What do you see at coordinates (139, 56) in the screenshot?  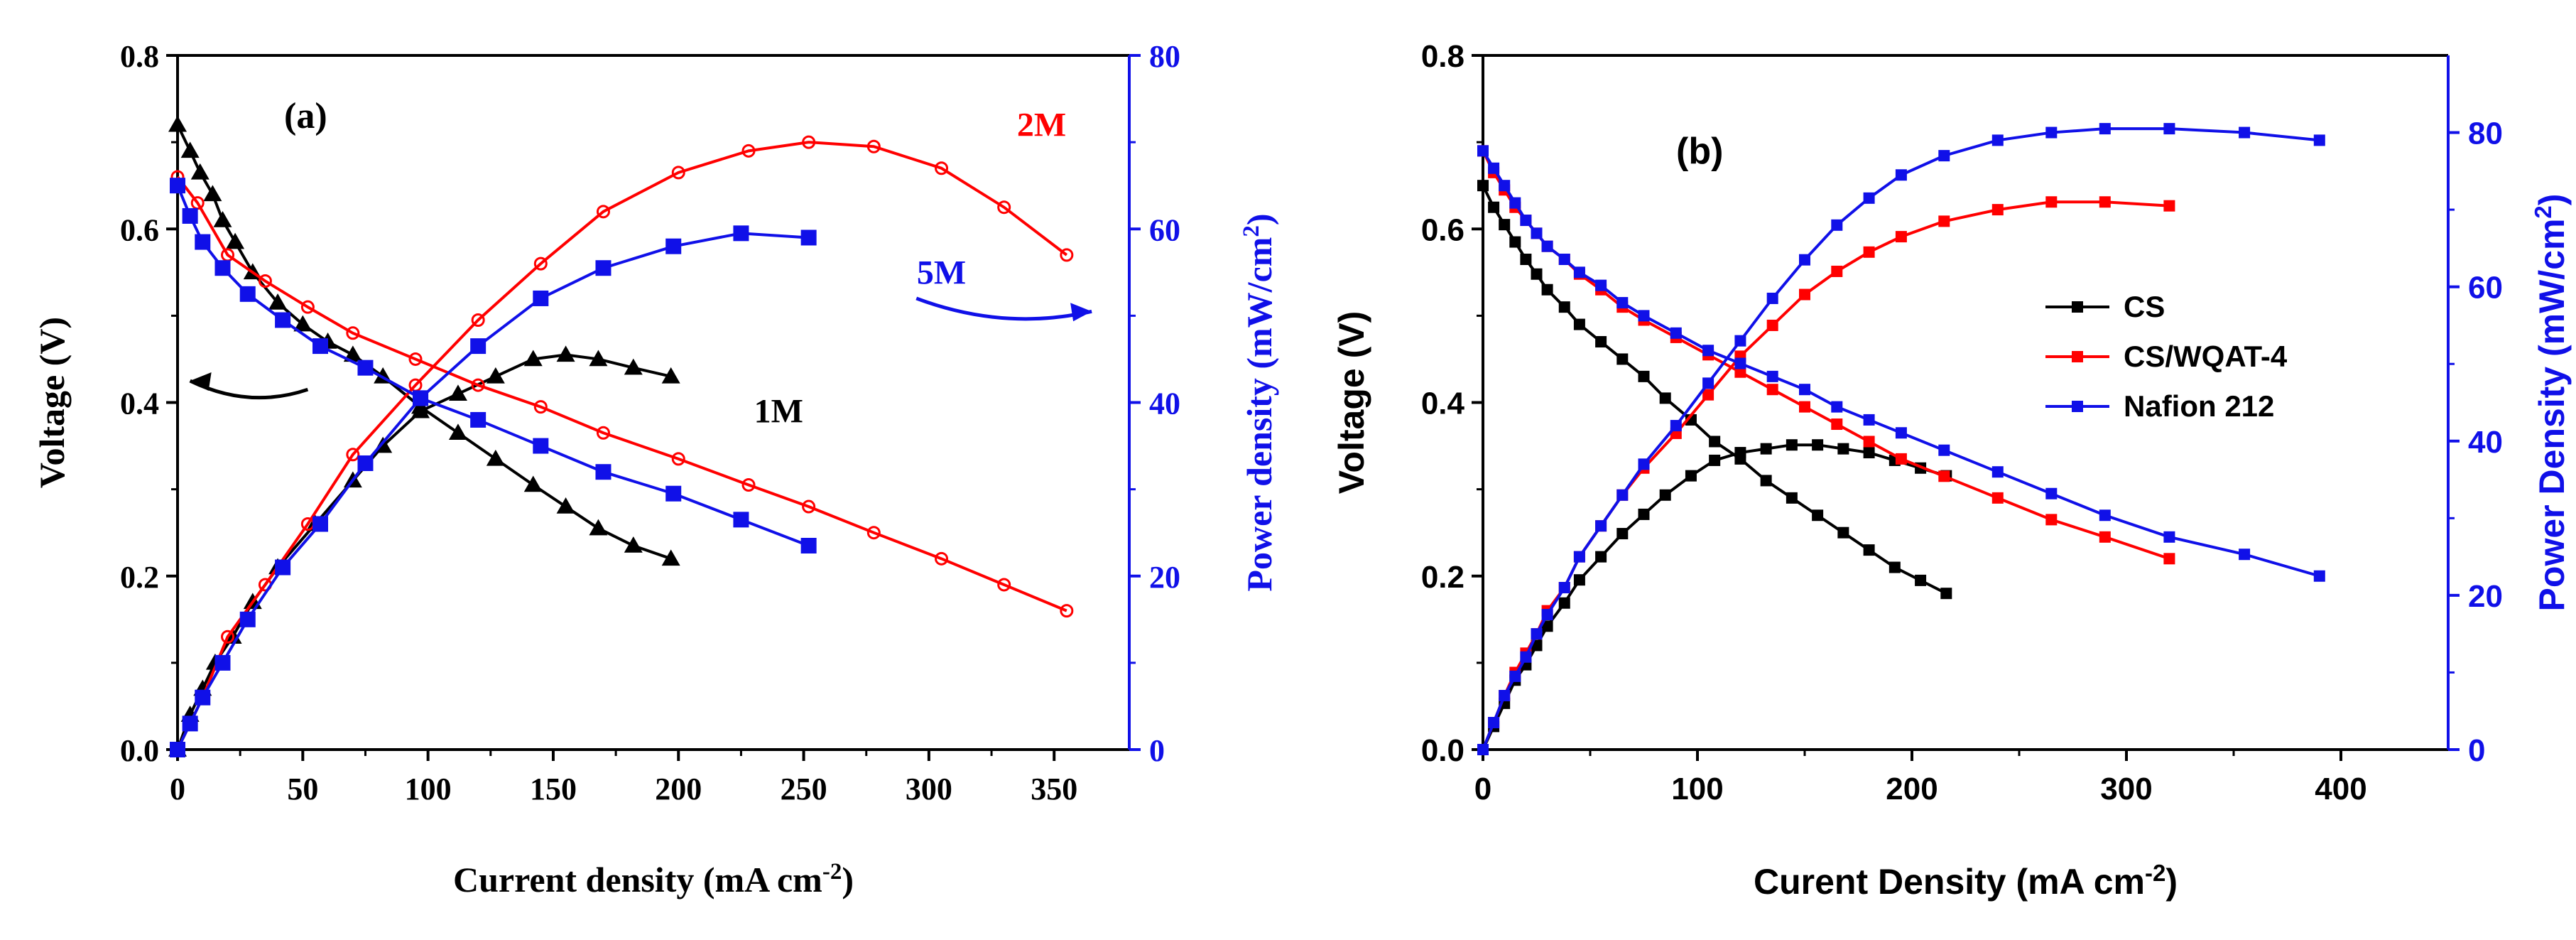 I see `y-tick-label: 0.8` at bounding box center [139, 56].